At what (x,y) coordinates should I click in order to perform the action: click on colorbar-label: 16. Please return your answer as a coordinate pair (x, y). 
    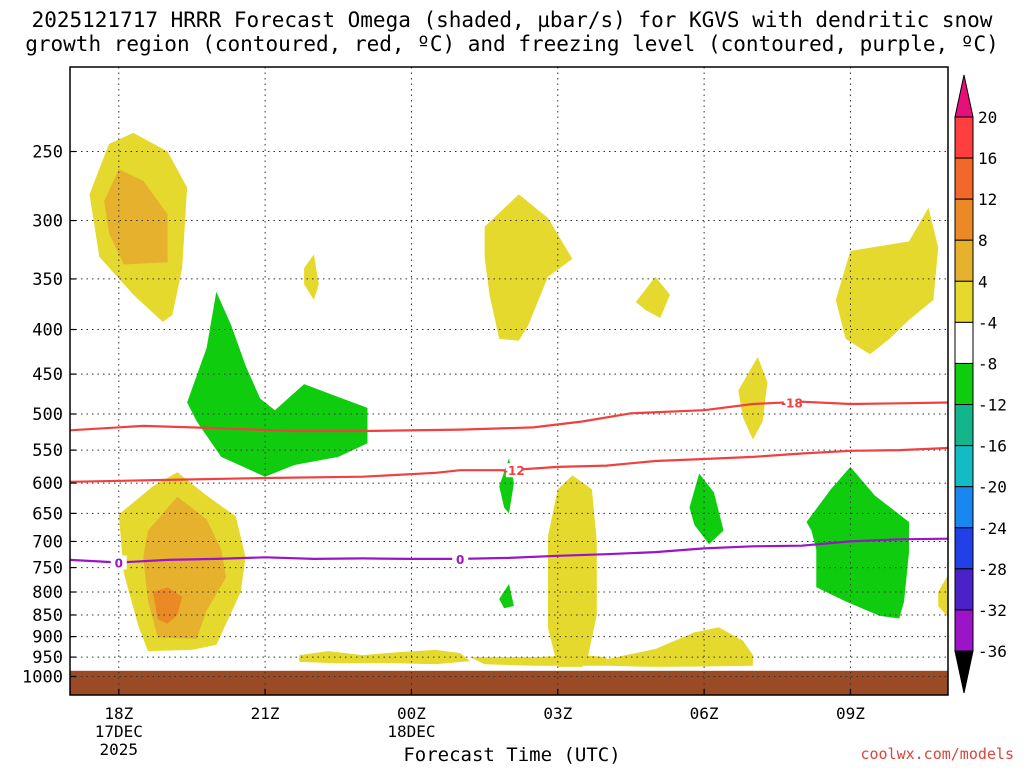
    Looking at the image, I should click on (987, 158).